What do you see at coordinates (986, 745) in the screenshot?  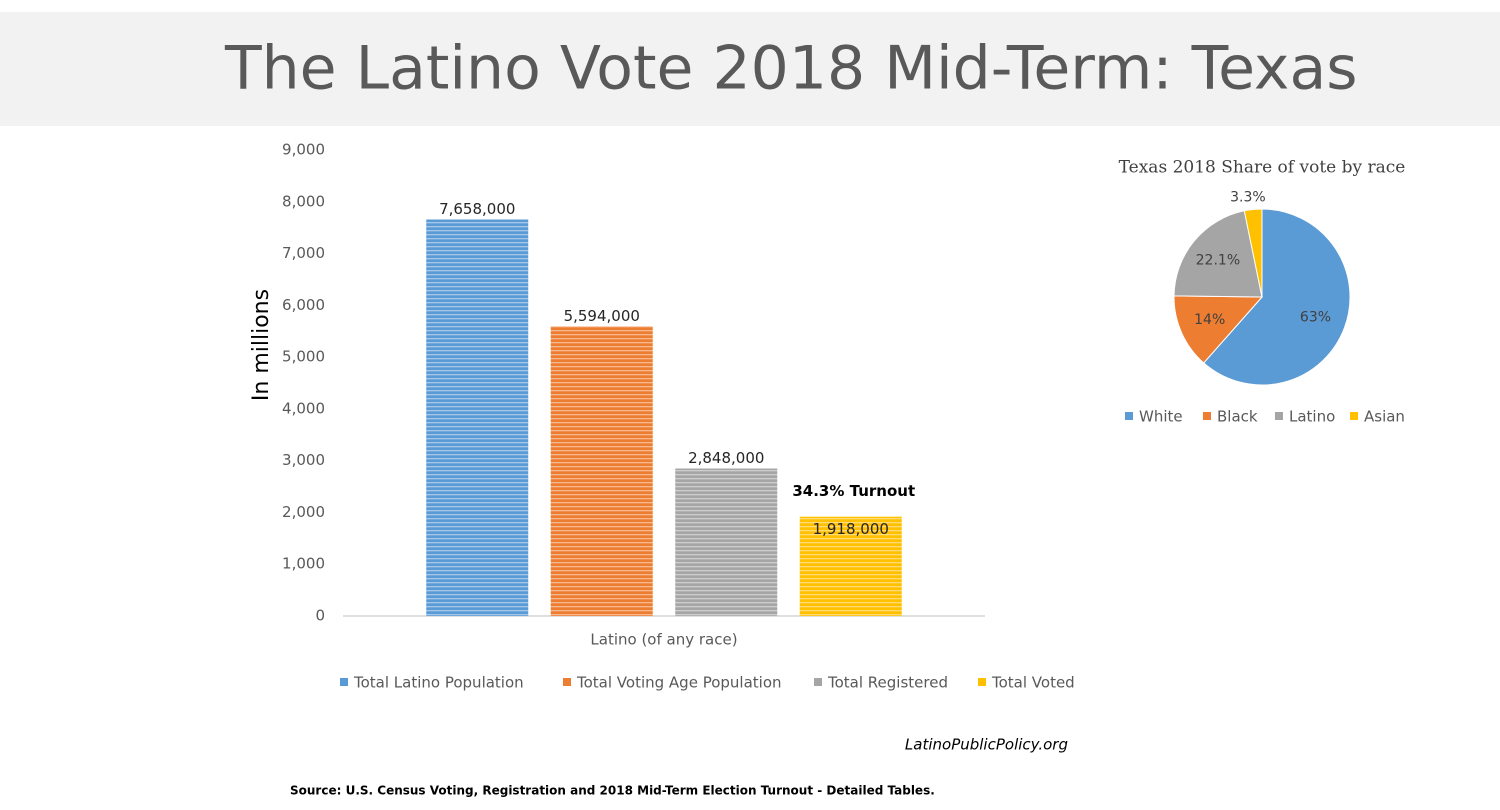 I see `credit: LatinoPublicPolicy.org` at bounding box center [986, 745].